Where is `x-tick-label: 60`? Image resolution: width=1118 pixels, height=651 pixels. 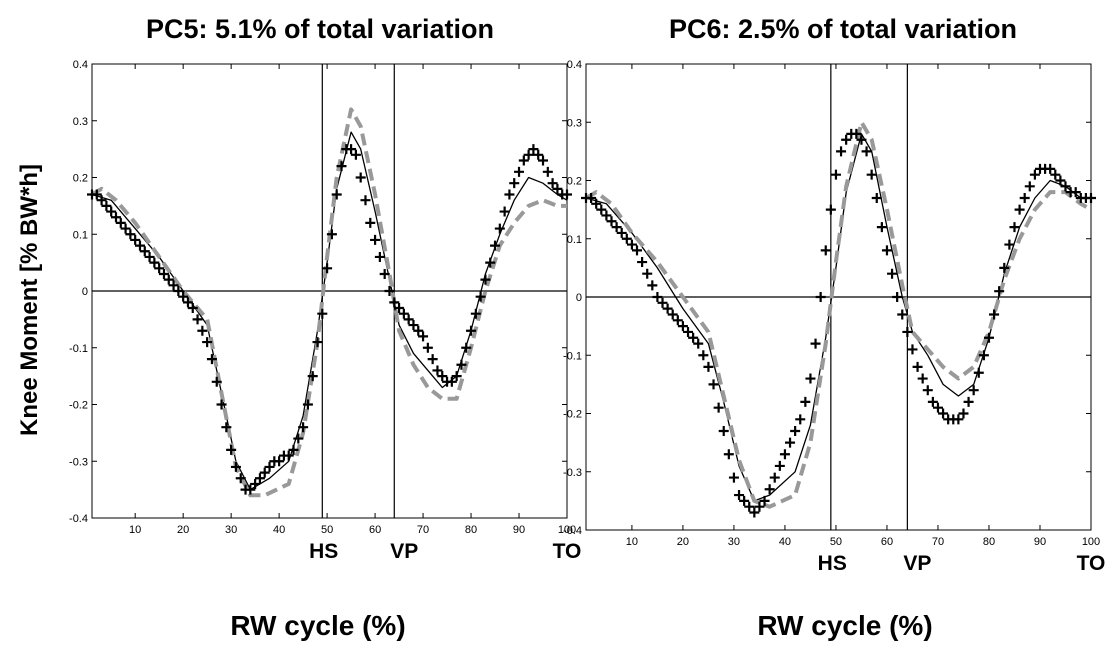 x-tick-label: 60 is located at coordinates (375, 530).